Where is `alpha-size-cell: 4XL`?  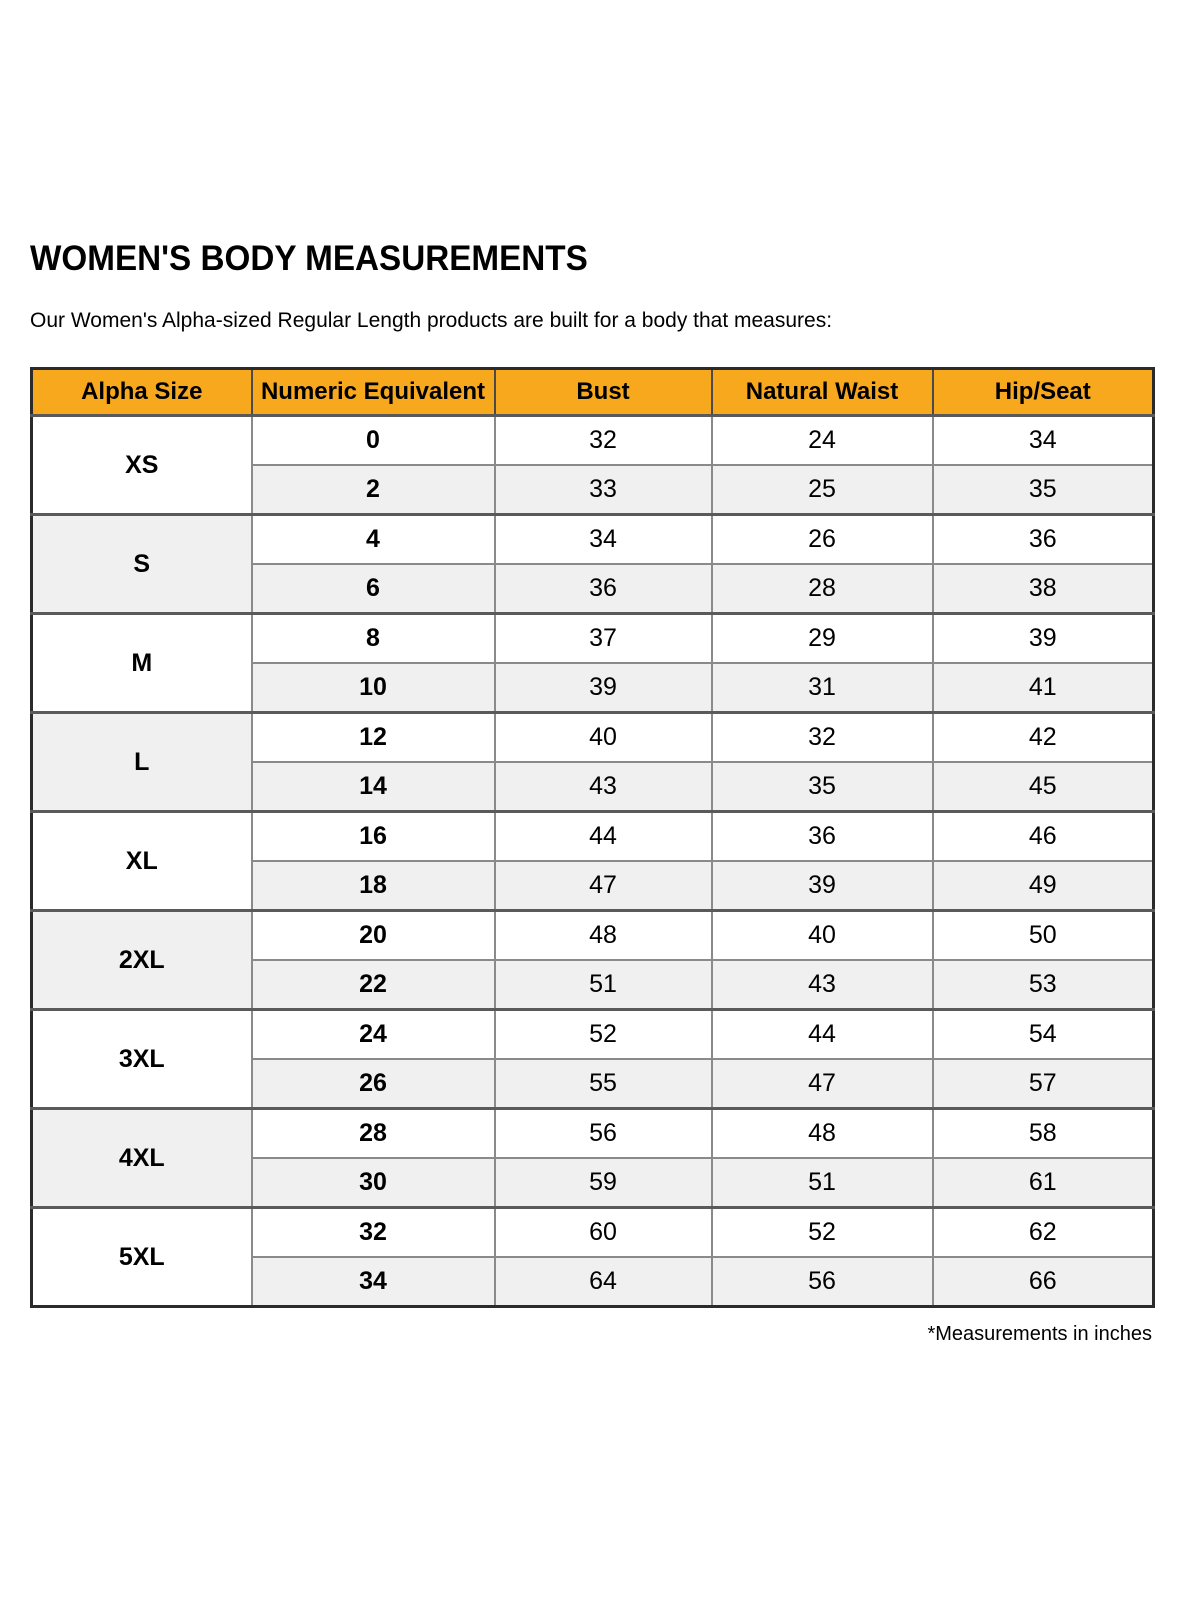 alpha-size-cell: 4XL is located at coordinates (141, 1158).